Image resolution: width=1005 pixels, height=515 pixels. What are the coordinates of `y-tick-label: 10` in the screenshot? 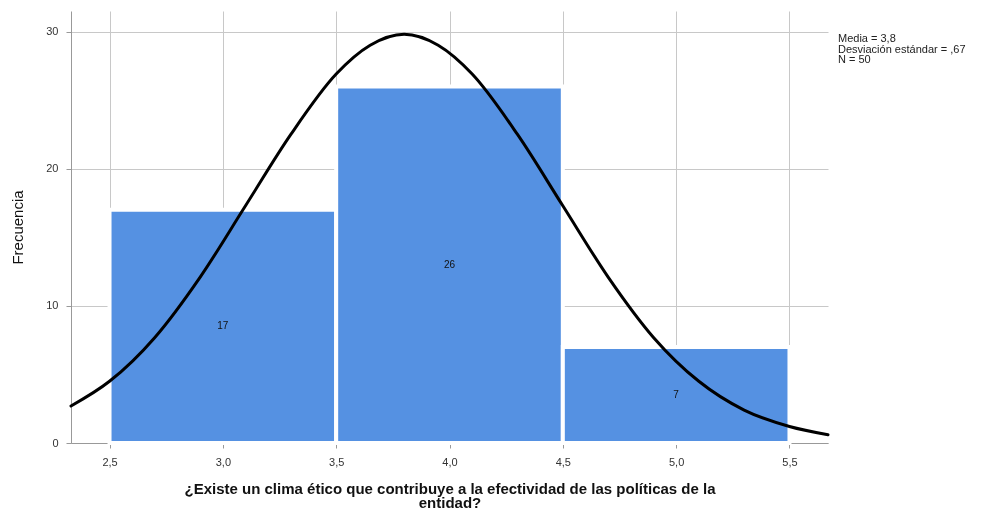 It's located at (52, 305).